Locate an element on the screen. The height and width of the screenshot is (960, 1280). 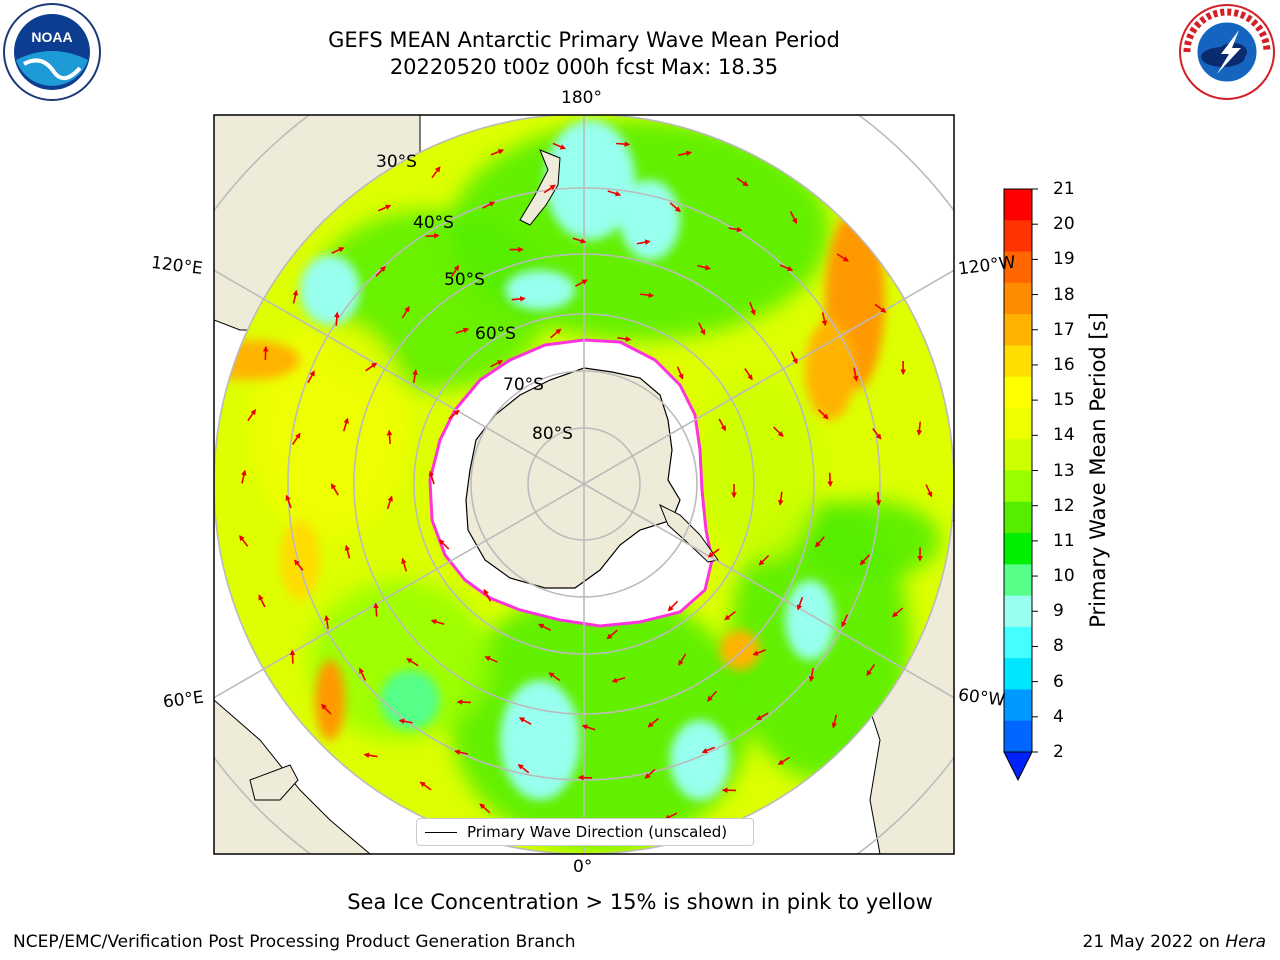
lat-label-50s: 50°S is located at coordinates (464, 280).